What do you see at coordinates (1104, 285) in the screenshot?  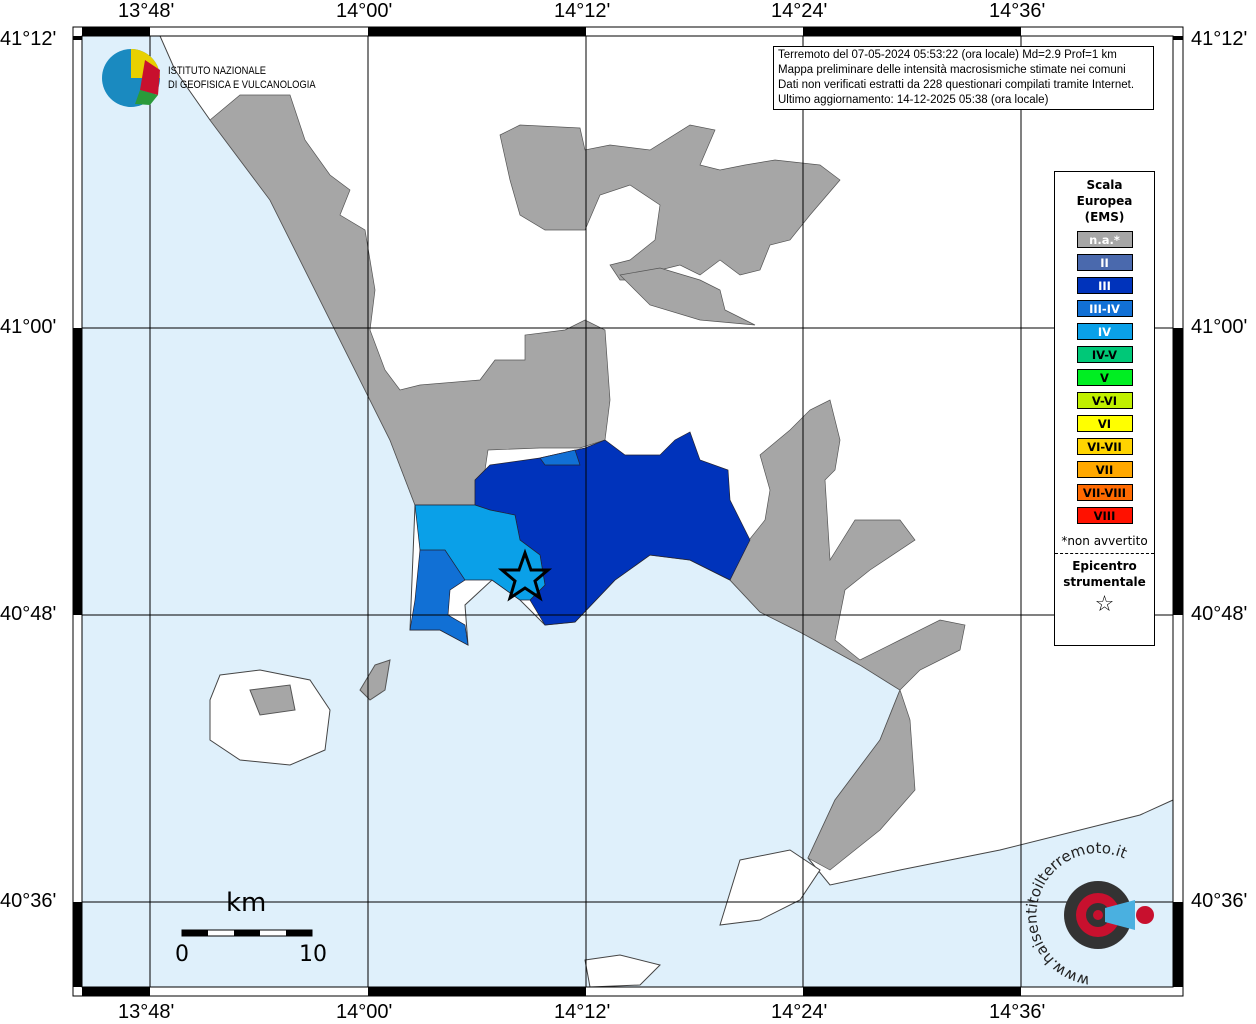 I see `legend-swatch-iii: III` at bounding box center [1104, 285].